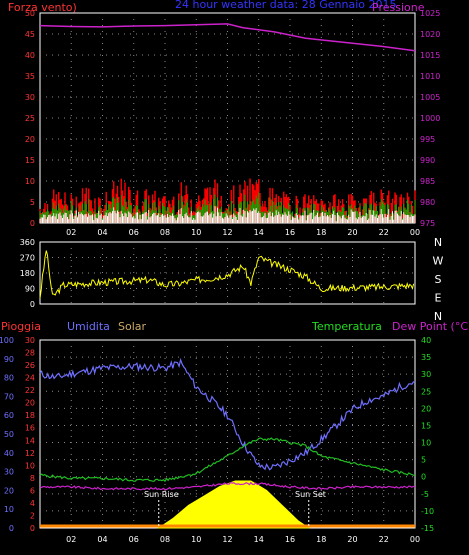  Describe the element at coordinates (32, 304) in the screenshot. I see `direction-y-tick-label: 0` at that location.